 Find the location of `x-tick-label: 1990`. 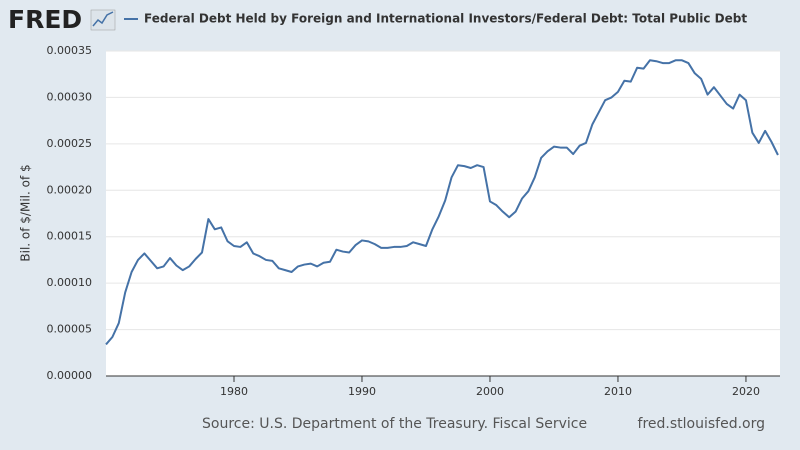

x-tick-label: 1990 is located at coordinates (362, 391).